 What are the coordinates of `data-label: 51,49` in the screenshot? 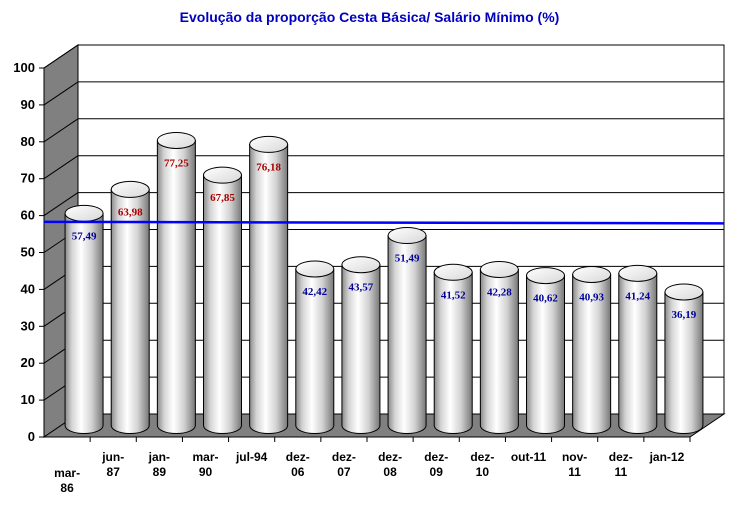 It's located at (407, 259).